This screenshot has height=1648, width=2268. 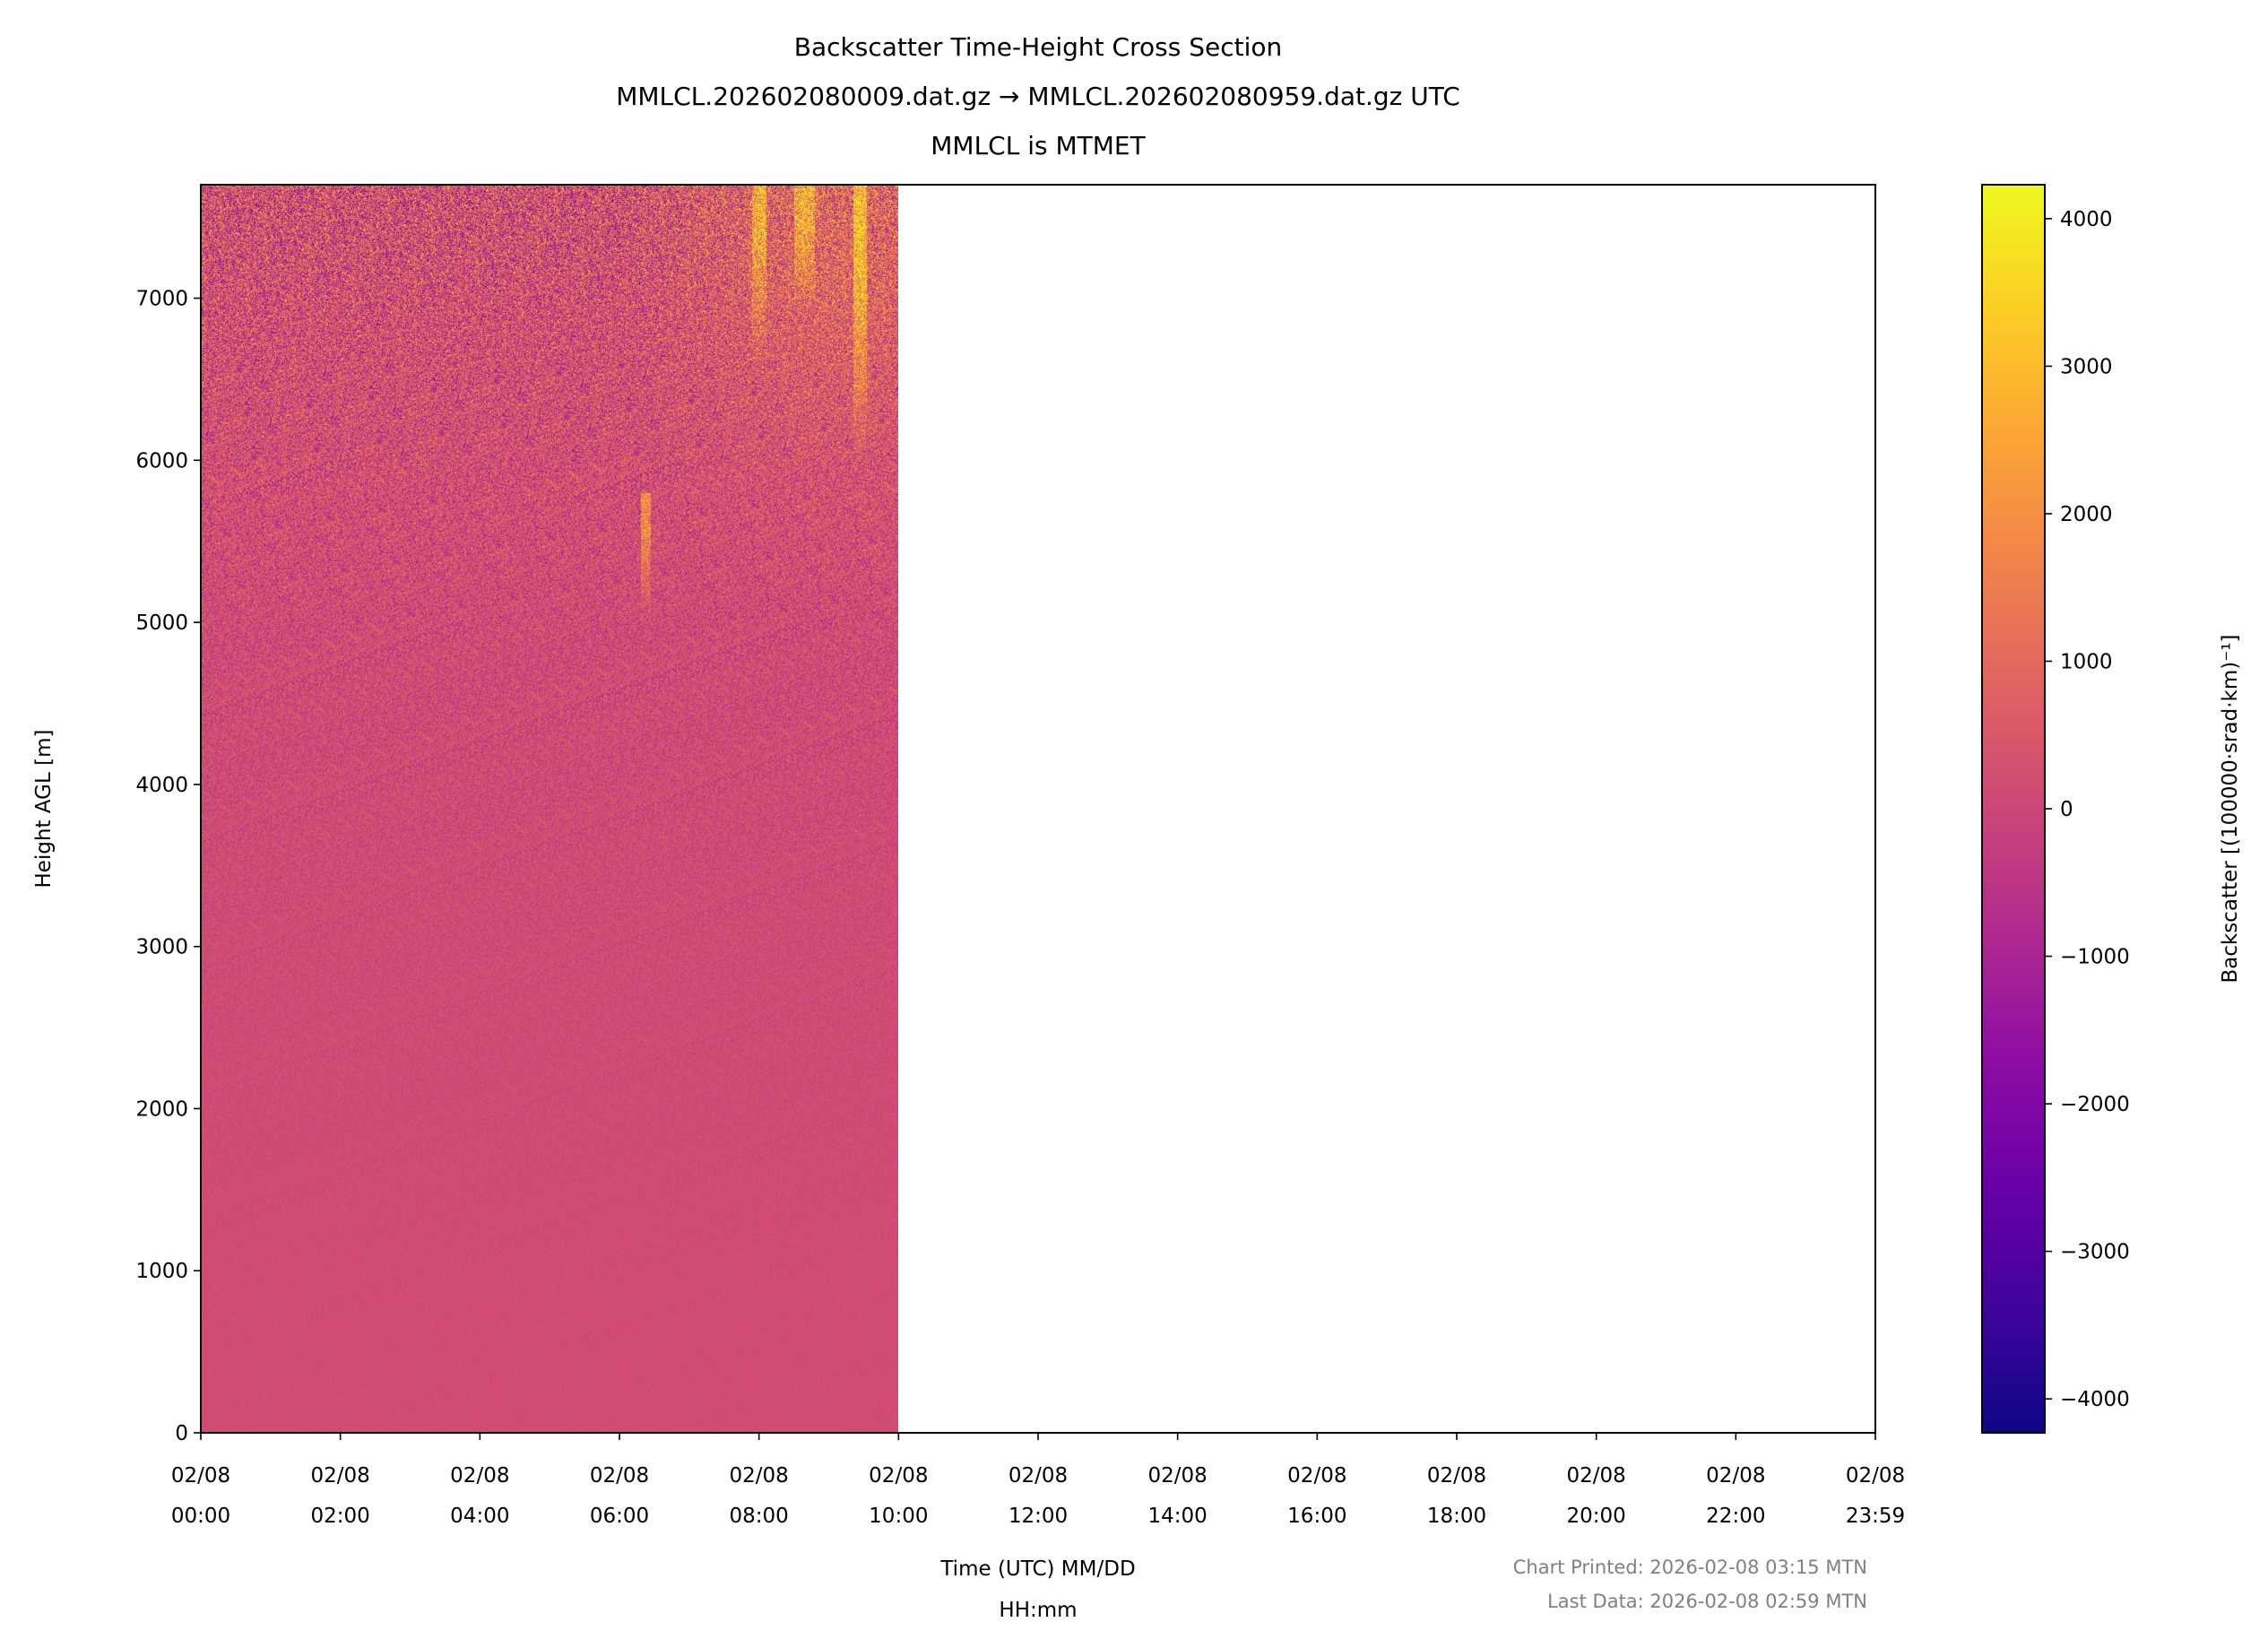 What do you see at coordinates (161, 1109) in the screenshot?
I see `y-tick-label: 2000` at bounding box center [161, 1109].